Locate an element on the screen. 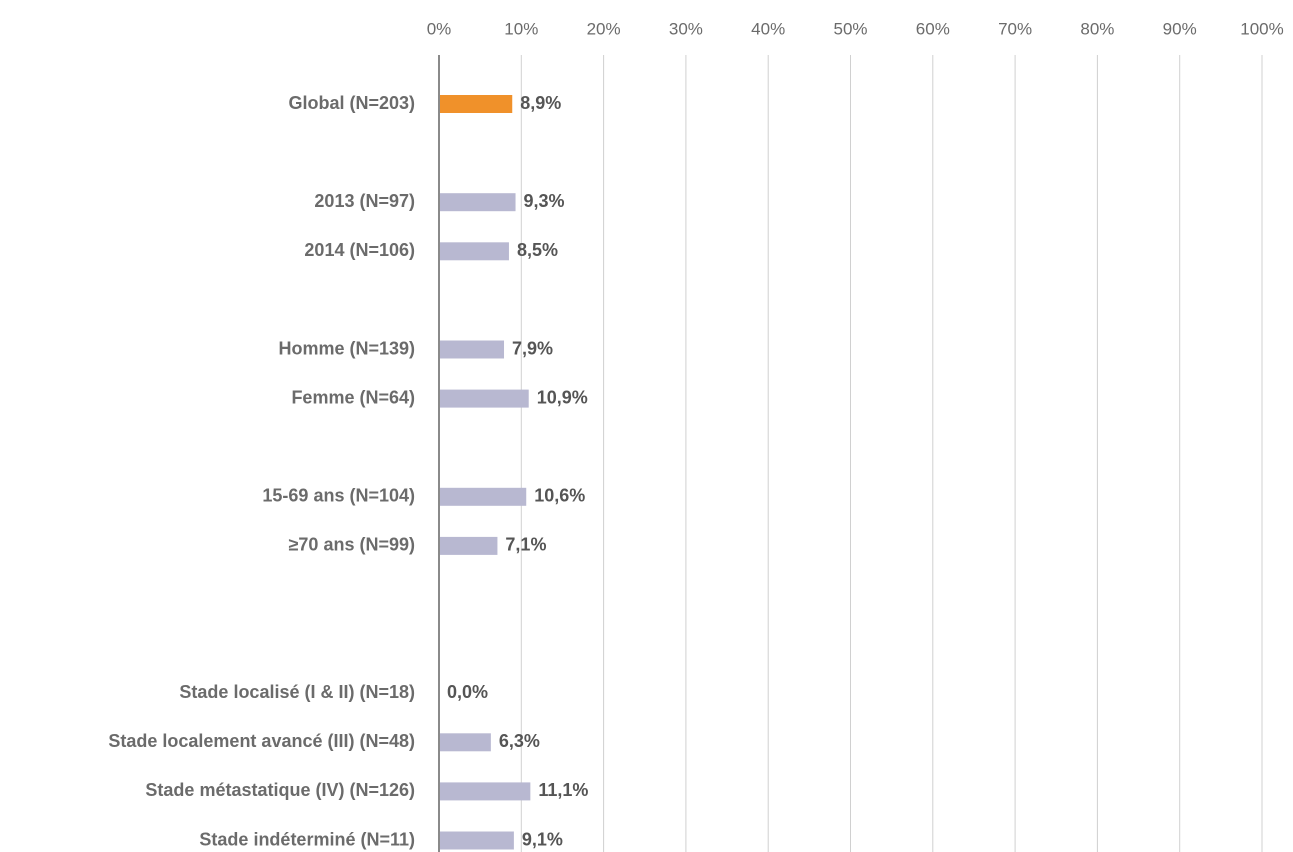 This screenshot has width=1293, height=852. category-label: Stade indéterminé (N=11) is located at coordinates (307, 839).